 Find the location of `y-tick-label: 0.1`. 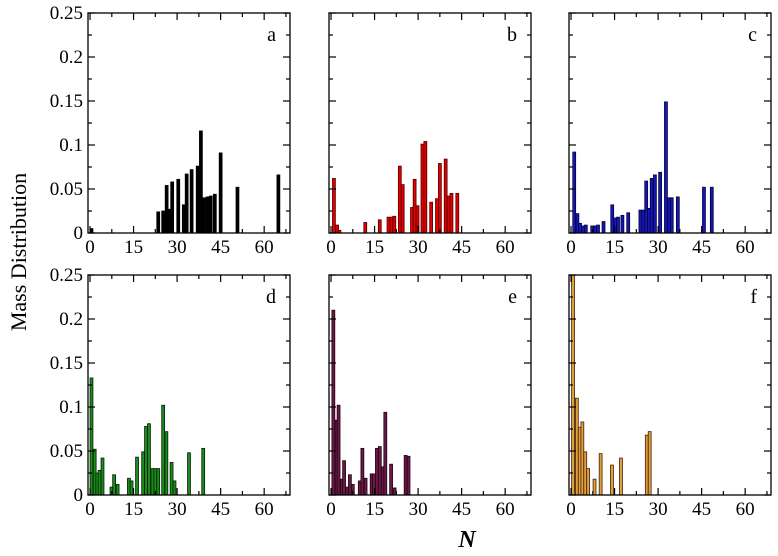

y-tick-label: 0.1 is located at coordinates (71, 407).